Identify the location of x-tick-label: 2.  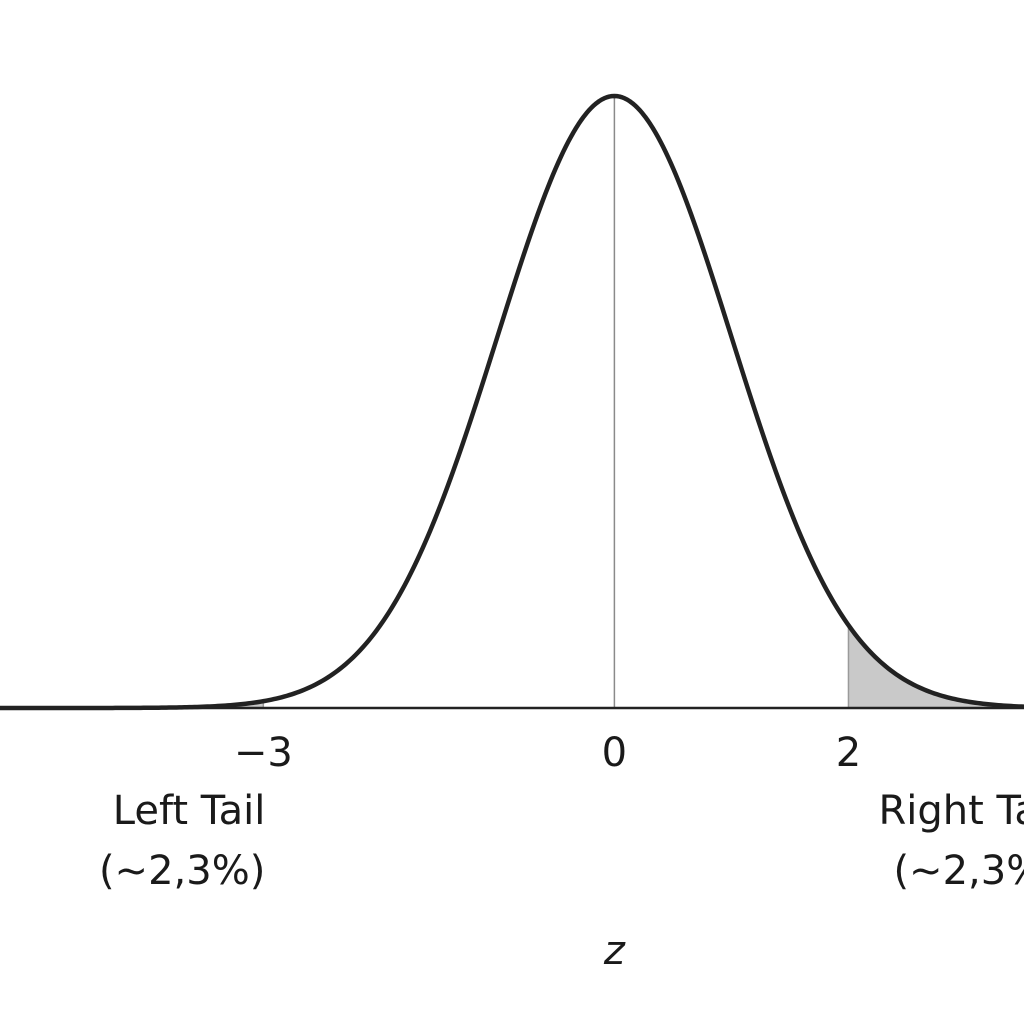
(848, 753).